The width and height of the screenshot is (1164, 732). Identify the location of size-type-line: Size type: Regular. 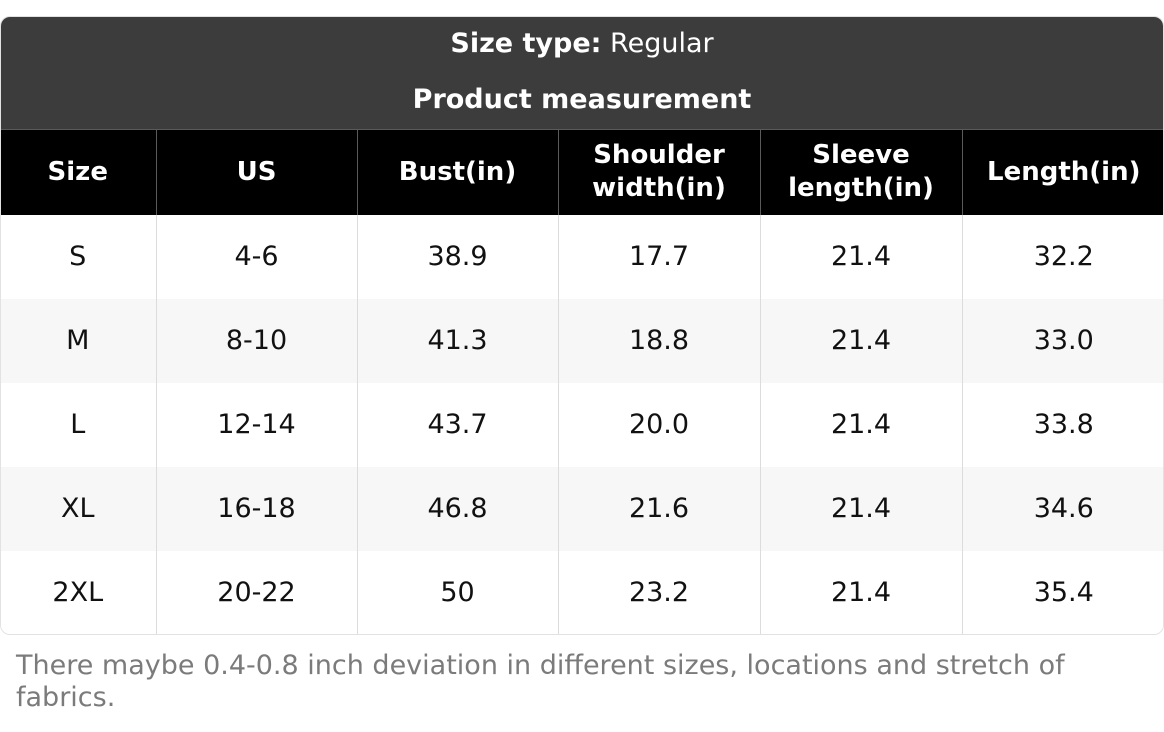
(582, 44).